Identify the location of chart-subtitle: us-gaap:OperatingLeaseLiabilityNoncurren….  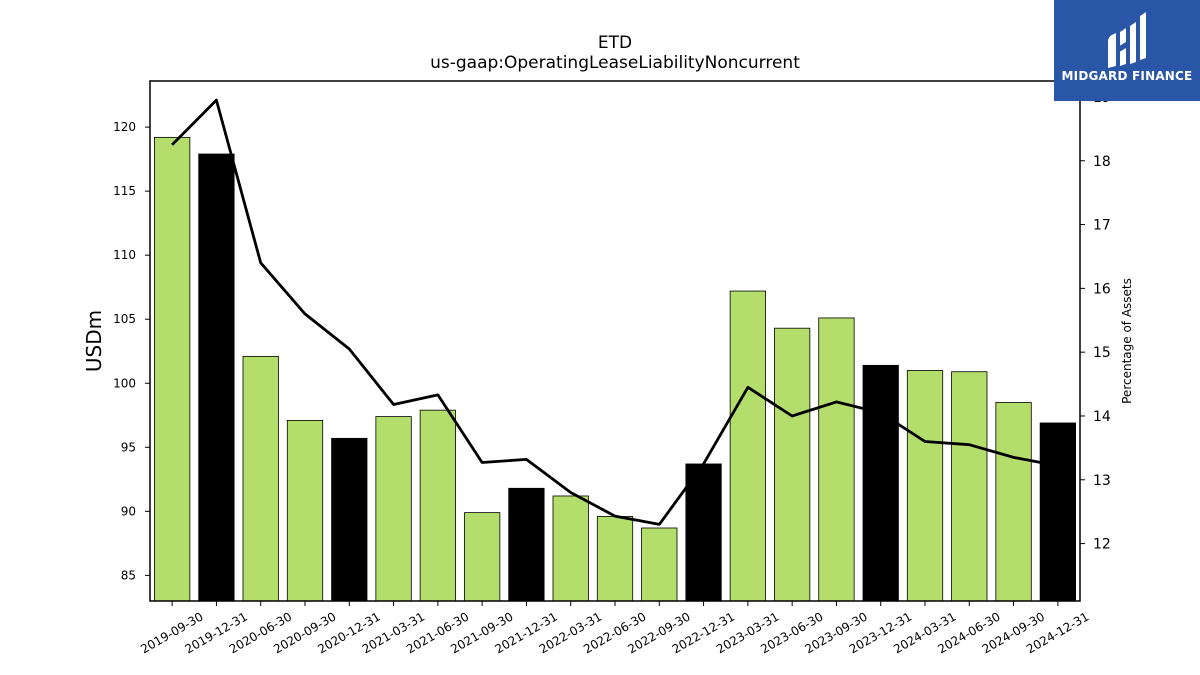
(615, 63).